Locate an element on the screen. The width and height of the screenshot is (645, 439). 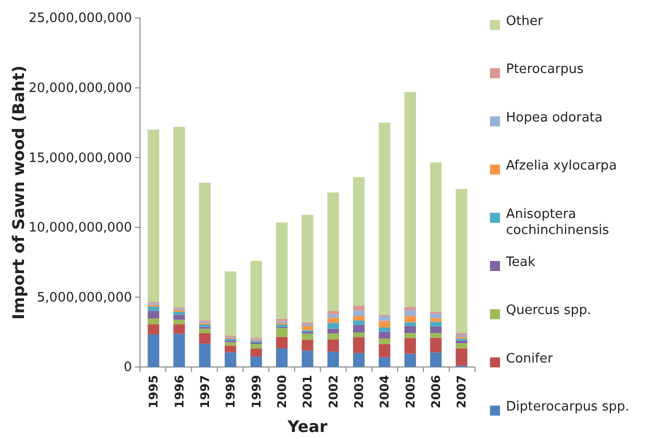
y-tick-label: 10,000,000,000 is located at coordinates (80, 228).